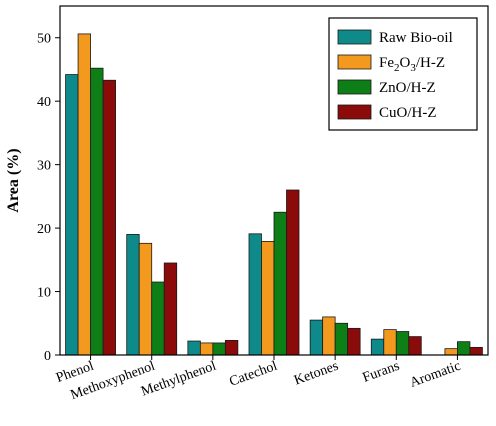 The height and width of the screenshot is (426, 496). Describe the element at coordinates (44, 39) in the screenshot. I see `y-tick-label: 50` at that location.